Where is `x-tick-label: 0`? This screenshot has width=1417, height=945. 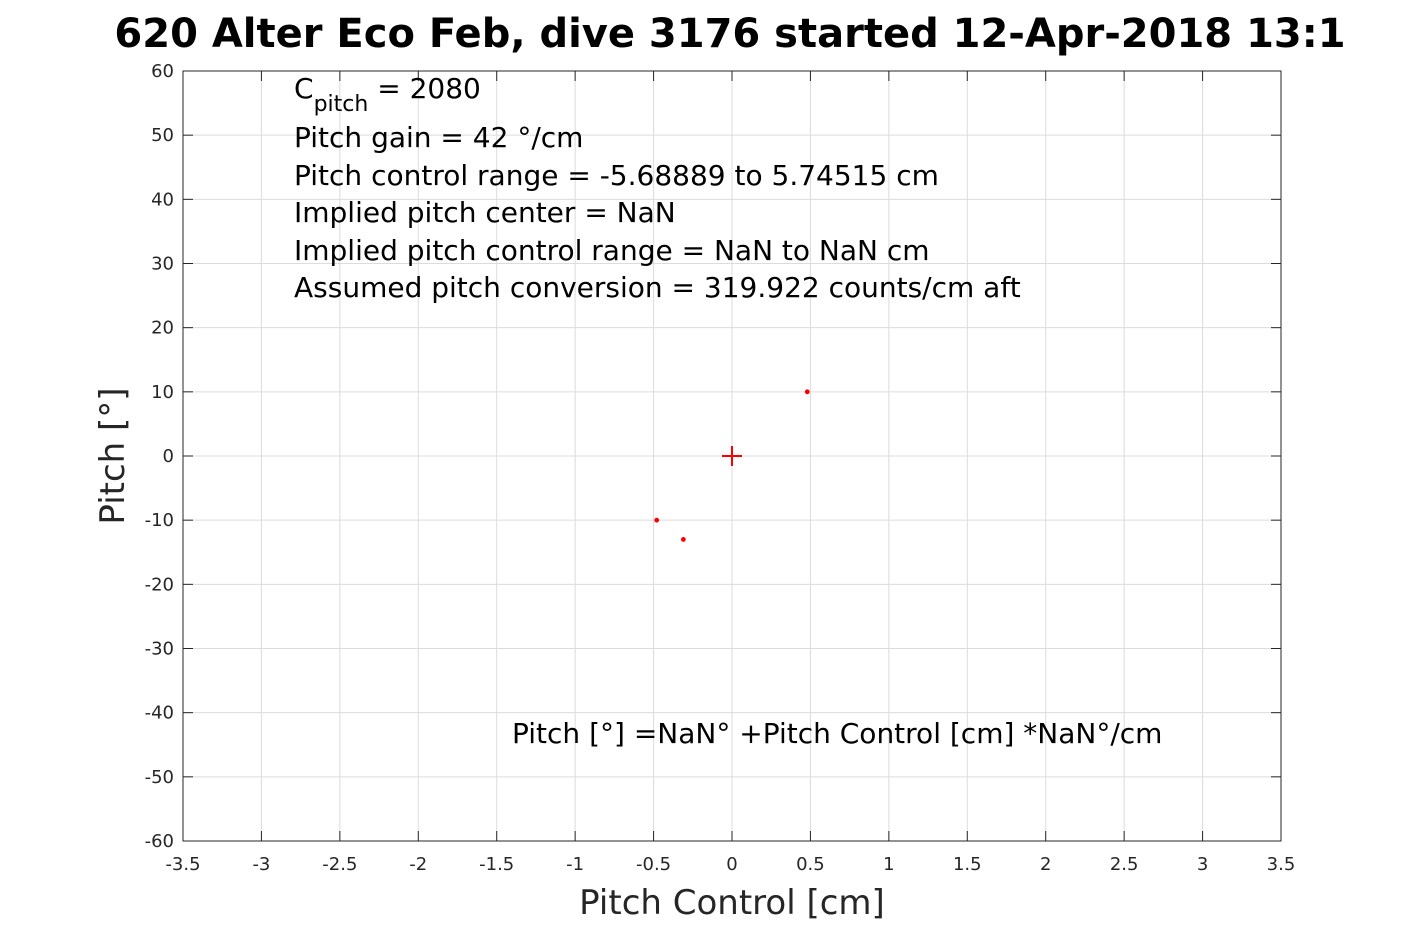 x-tick-label: 0 is located at coordinates (731, 864).